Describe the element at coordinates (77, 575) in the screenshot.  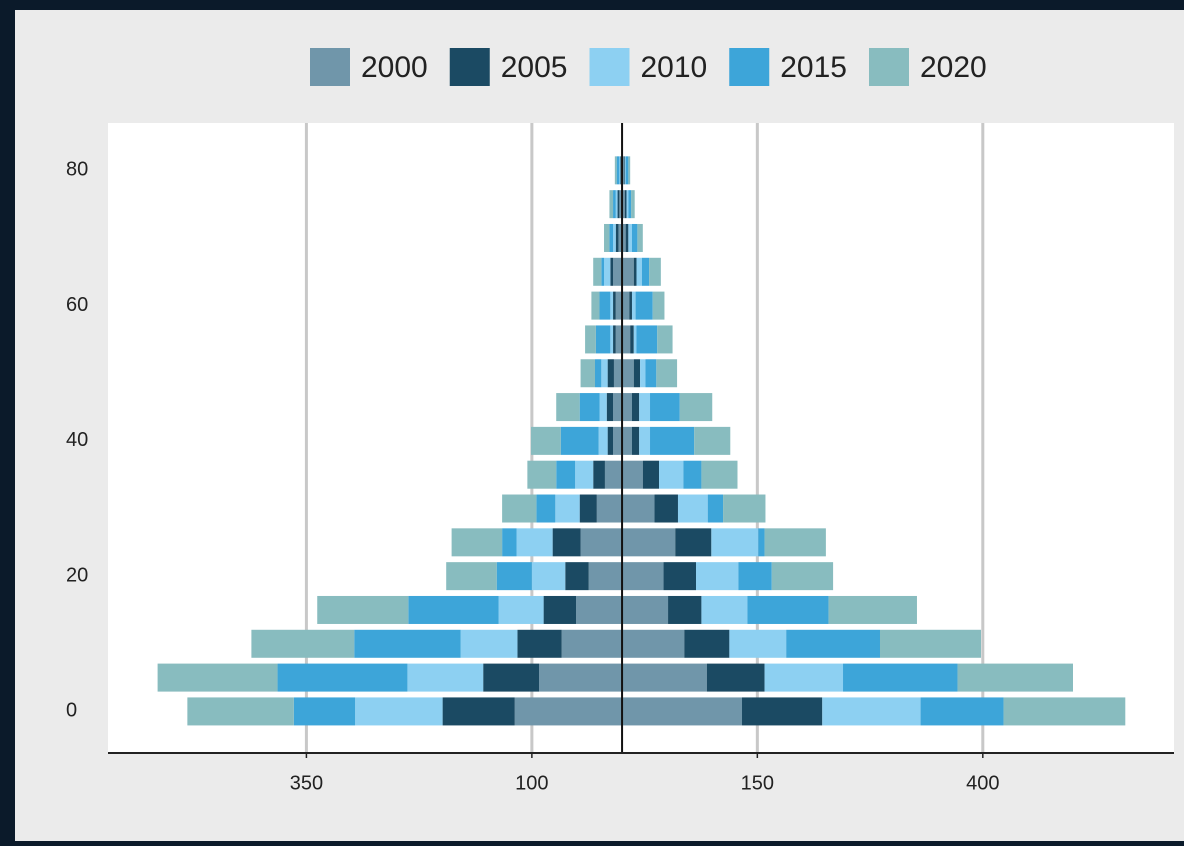
I see `y-tick-label: 20` at that location.